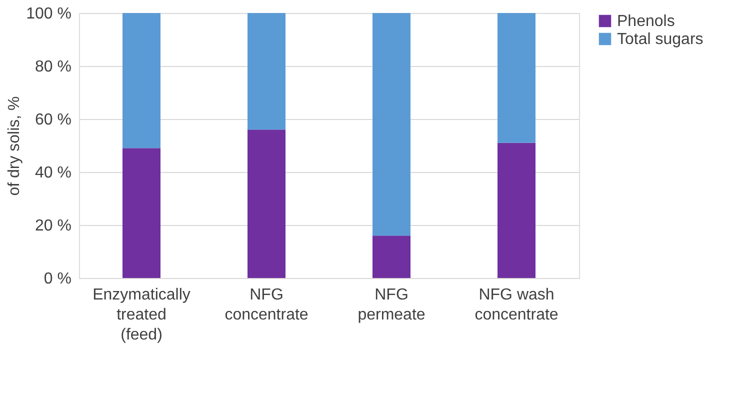  I want to click on y-tick-label: 60 %, so click(53, 120).